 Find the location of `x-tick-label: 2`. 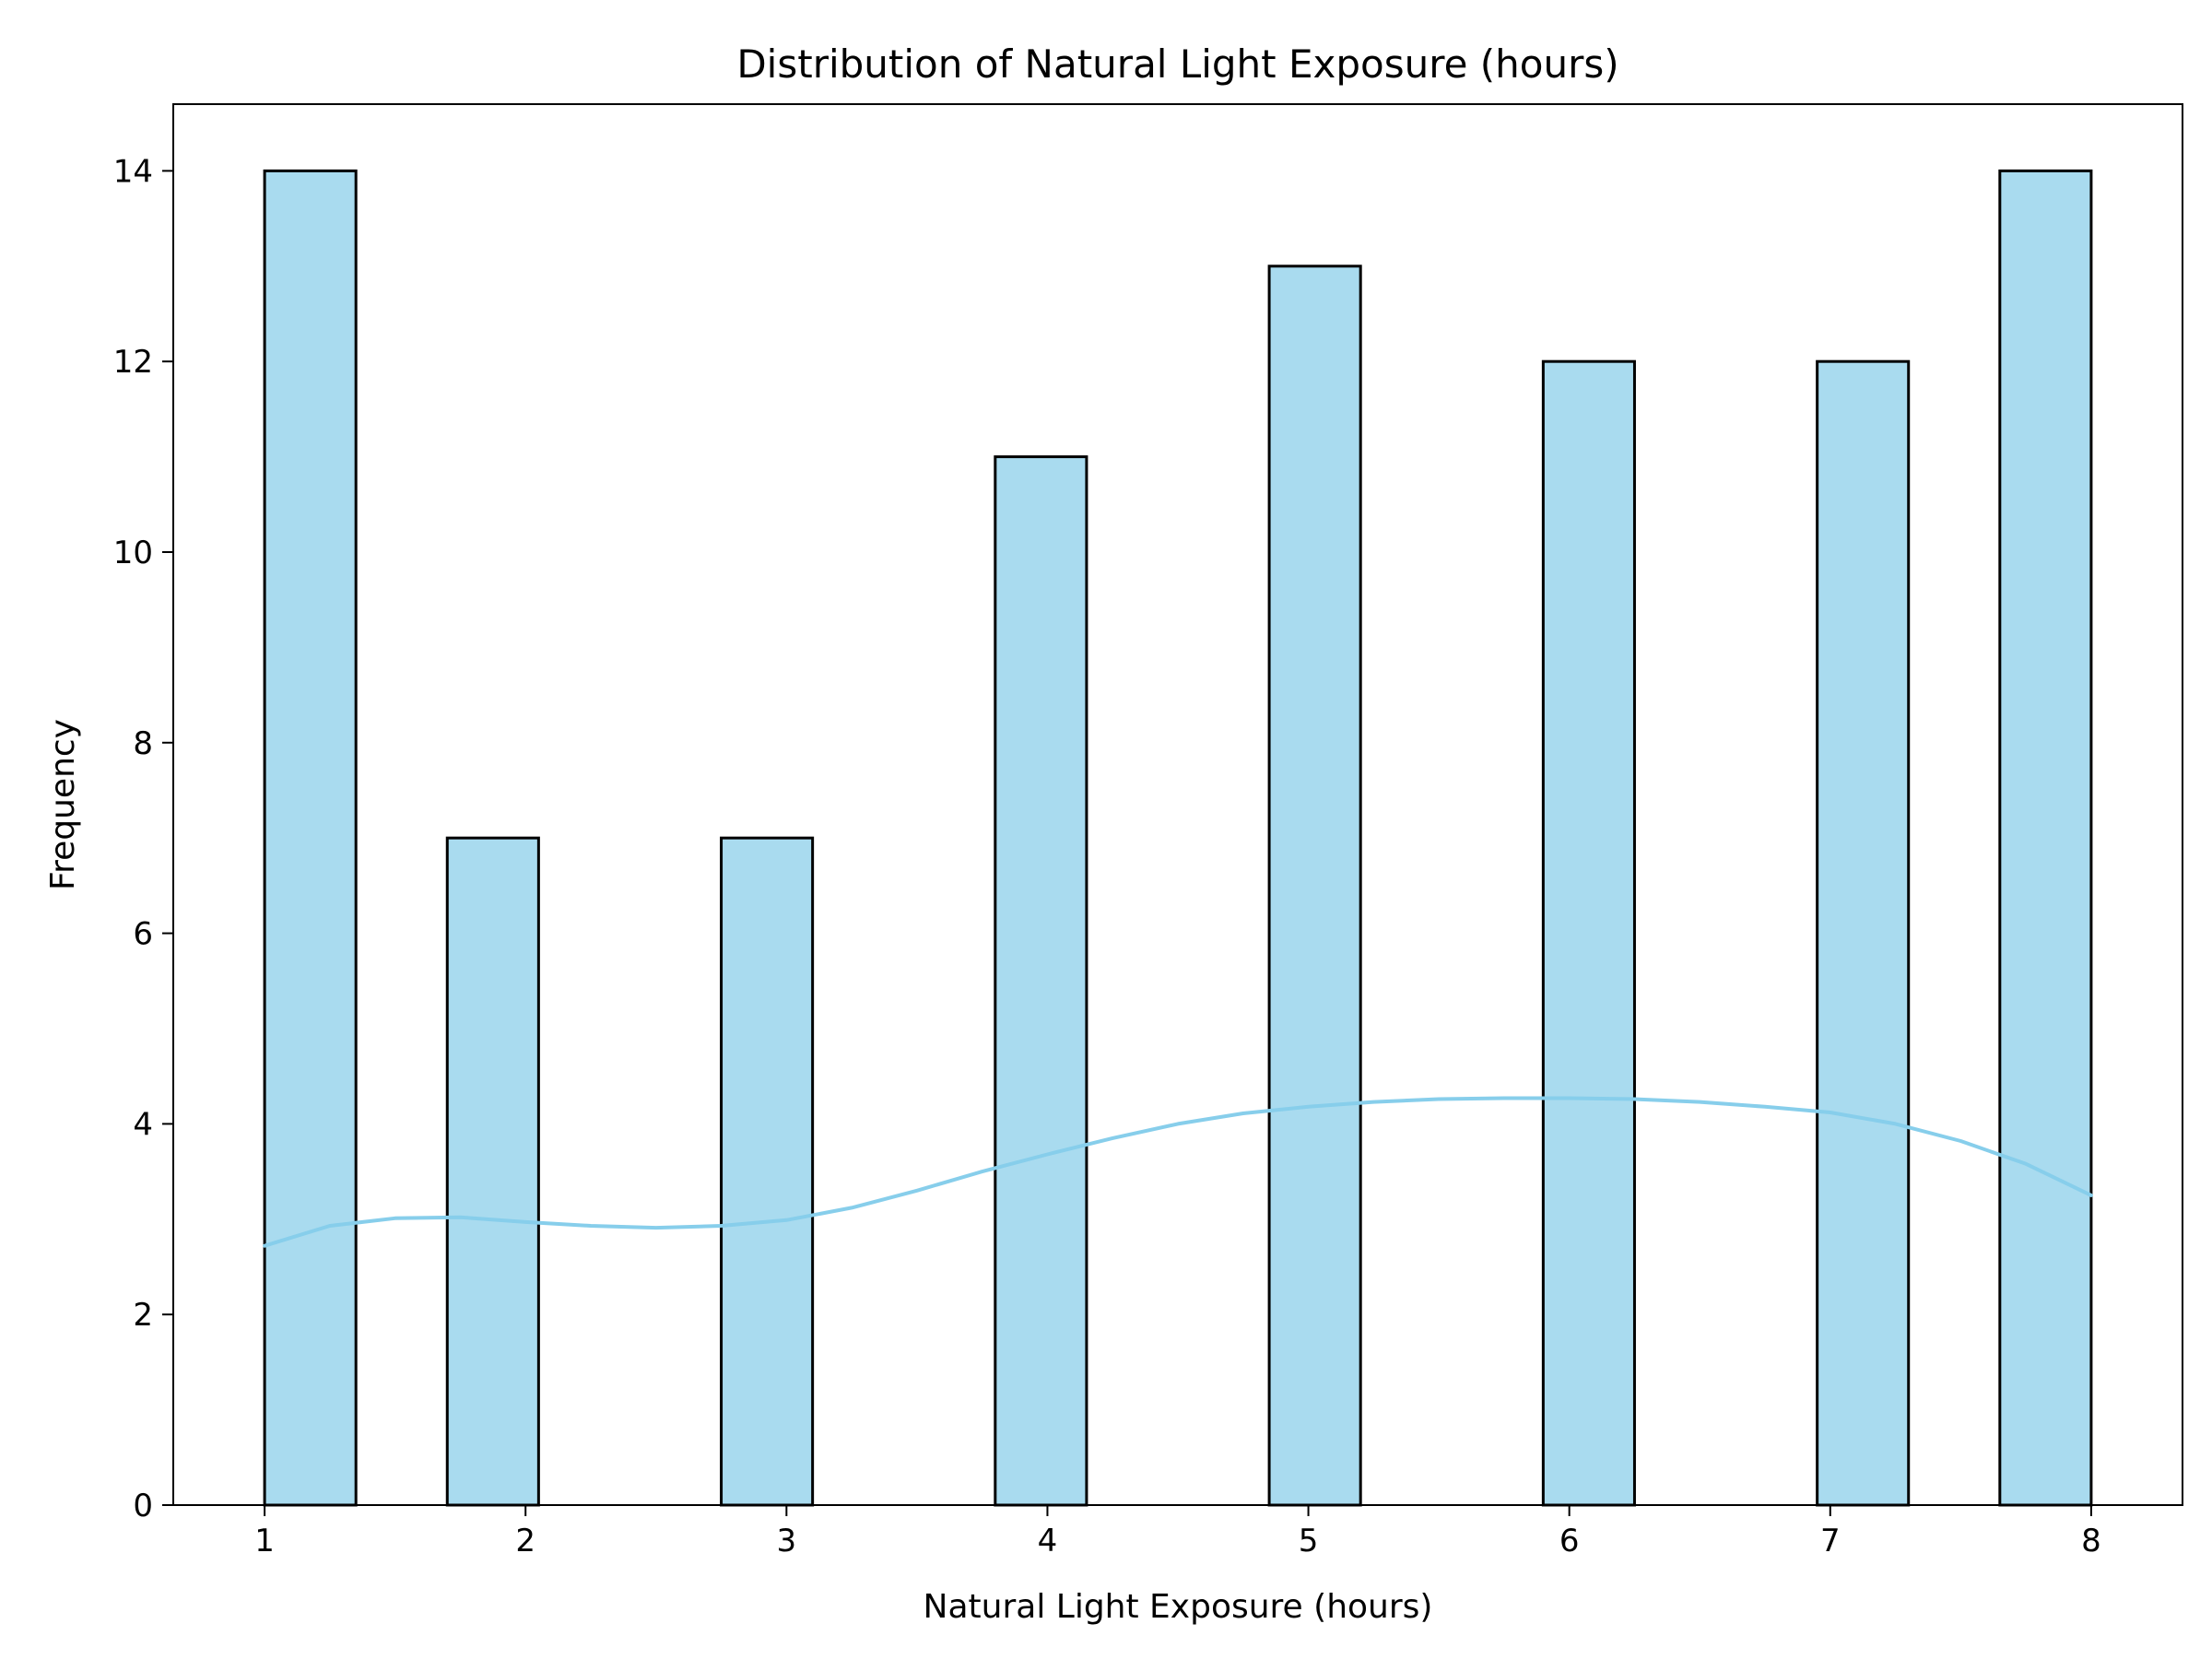

x-tick-label: 2 is located at coordinates (525, 1541).